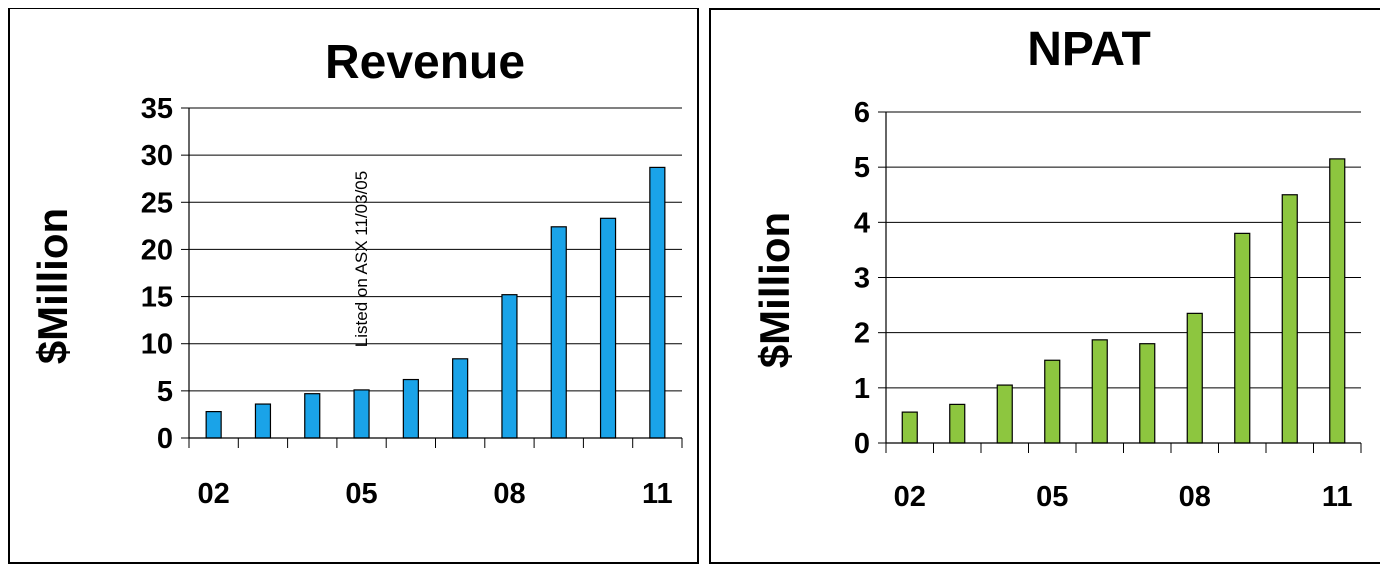 The height and width of the screenshot is (566, 1380). Describe the element at coordinates (425, 62) in the screenshot. I see `revenue-chart-title: Revenue` at that location.